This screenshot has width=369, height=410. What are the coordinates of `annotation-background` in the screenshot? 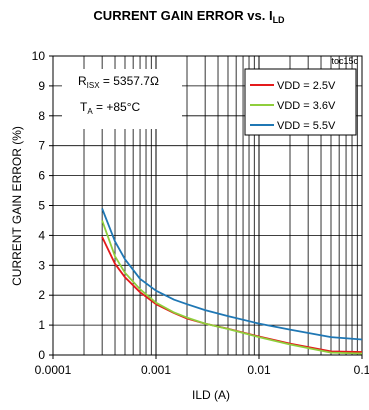 It's located at (122, 99).